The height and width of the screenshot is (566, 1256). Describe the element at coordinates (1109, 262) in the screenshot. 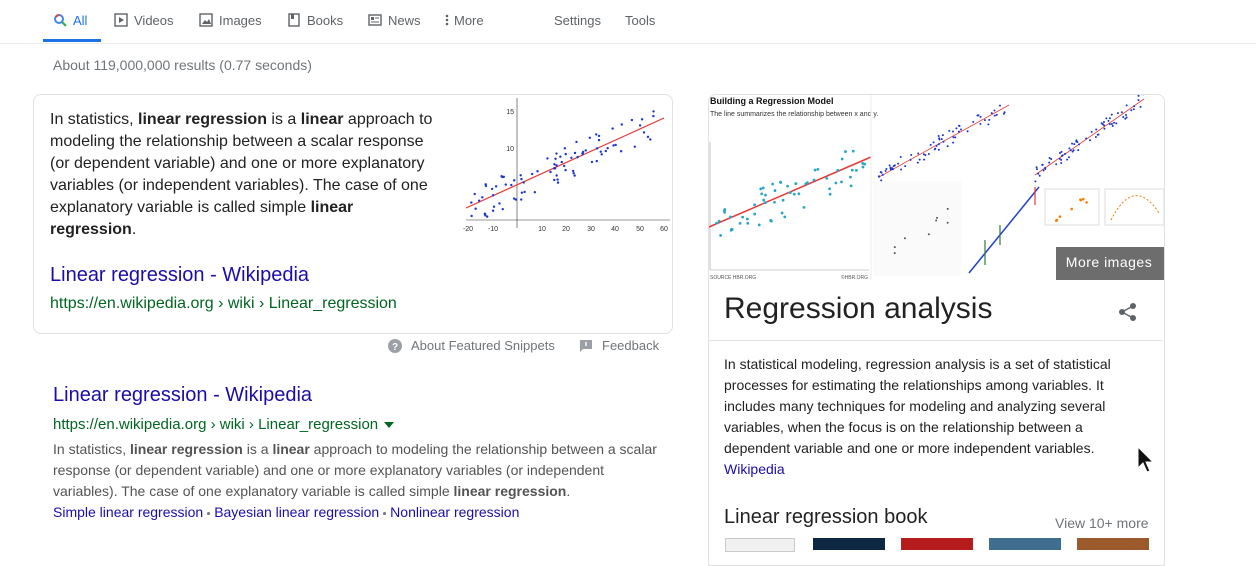

I see `more-images-label: More images` at that location.